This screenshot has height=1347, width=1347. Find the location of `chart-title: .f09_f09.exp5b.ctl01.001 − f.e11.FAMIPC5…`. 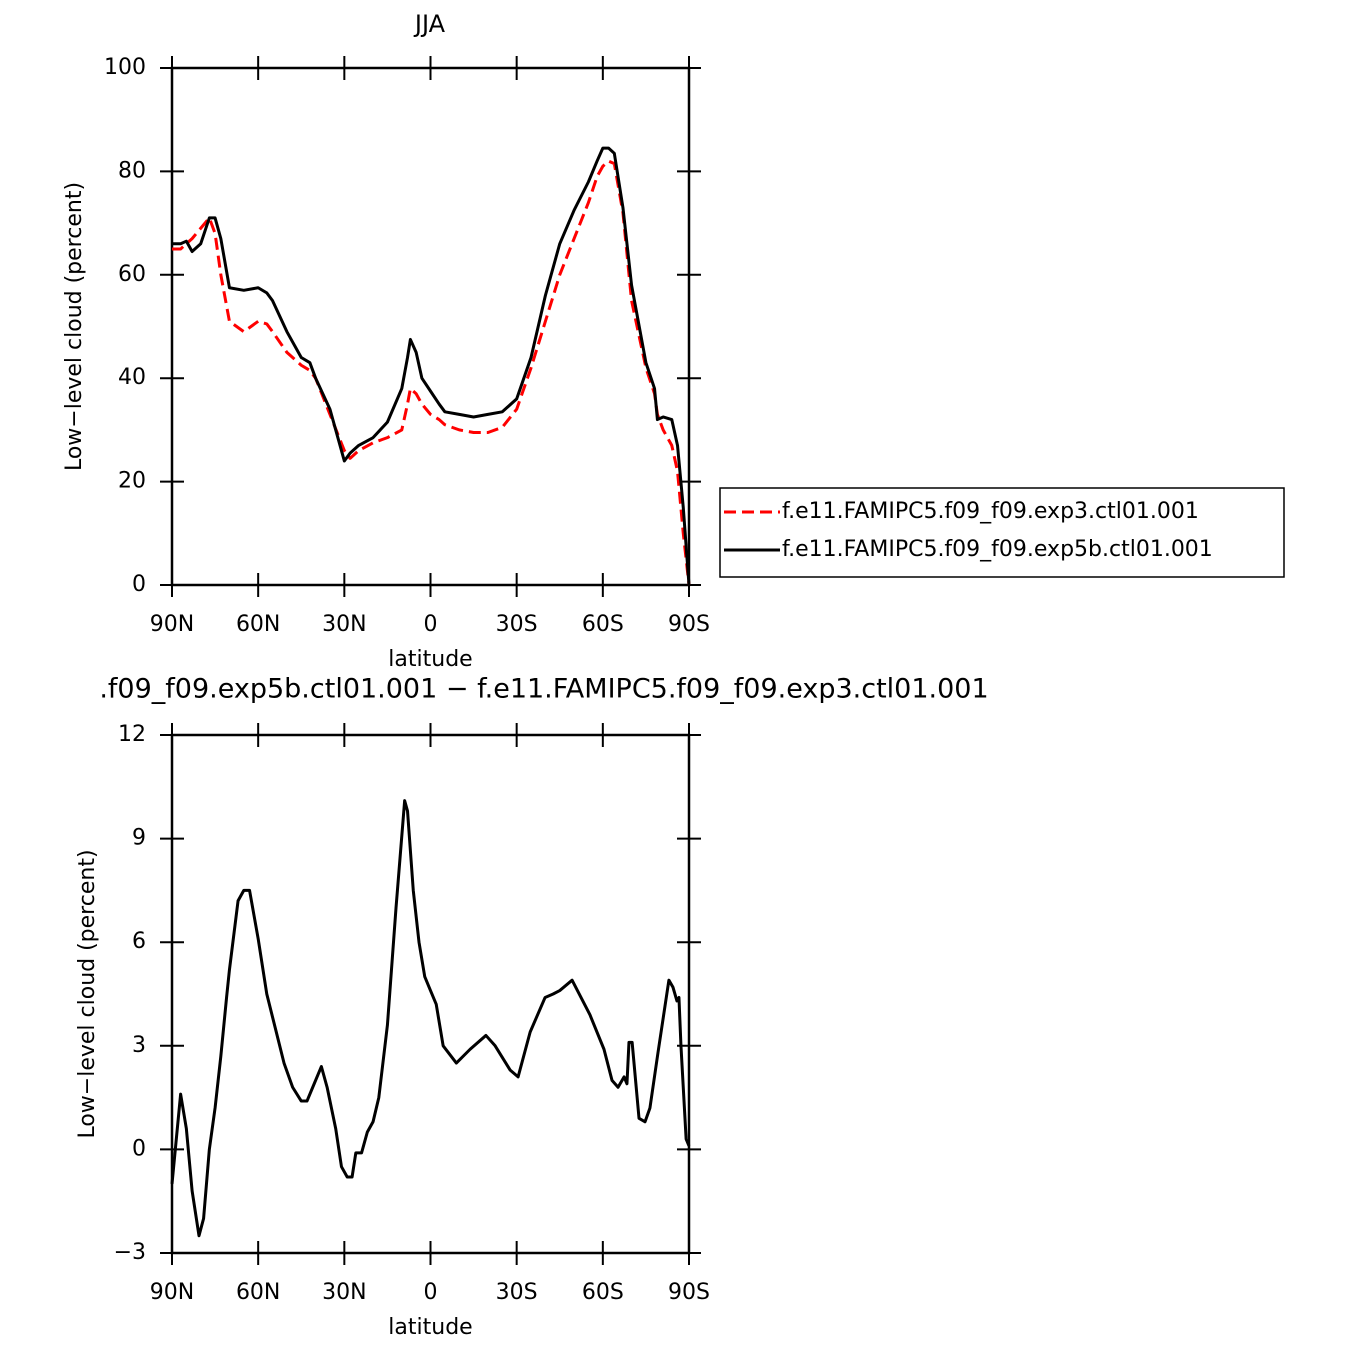

chart-title: .f09_f09.exp5b.ctl01.001 − f.e11.FAMIPC5… is located at coordinates (543, 689).